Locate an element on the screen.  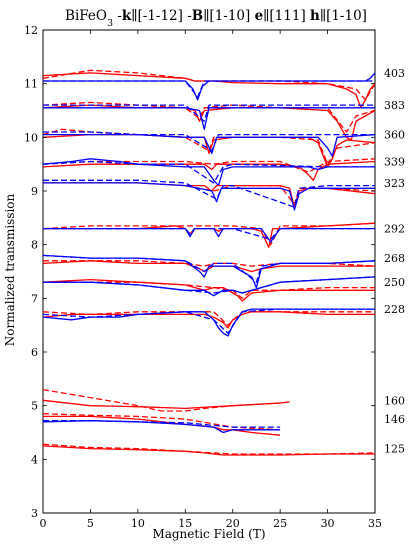
x-tick-label: 10 is located at coordinates (138, 523).